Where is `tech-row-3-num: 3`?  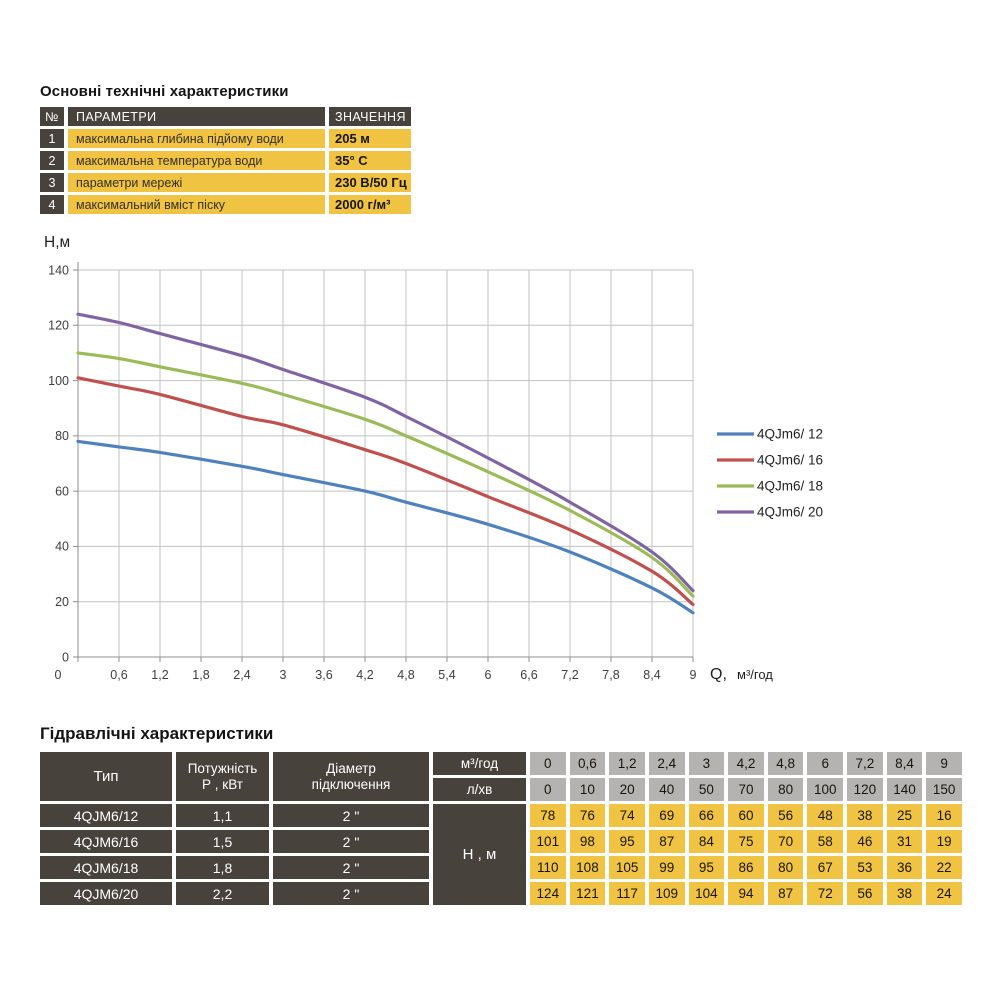 tech-row-3-num: 3 is located at coordinates (52, 182).